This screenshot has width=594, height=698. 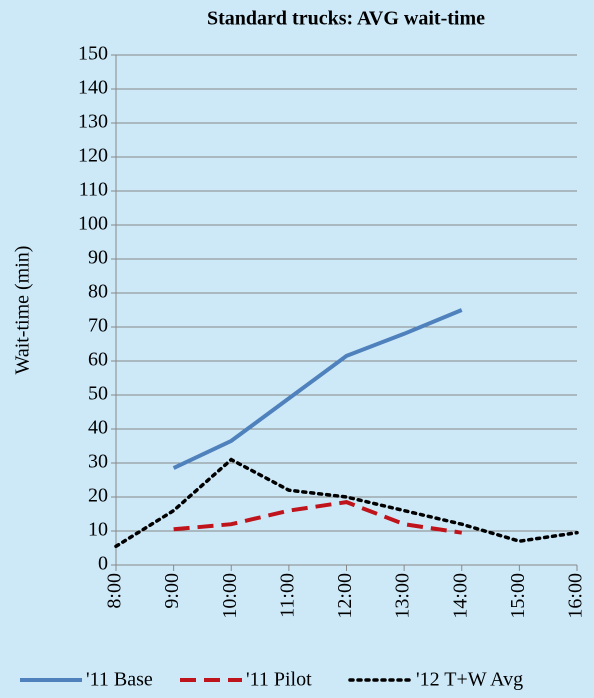 I want to click on y-tick-label: 30, so click(x=98, y=462).